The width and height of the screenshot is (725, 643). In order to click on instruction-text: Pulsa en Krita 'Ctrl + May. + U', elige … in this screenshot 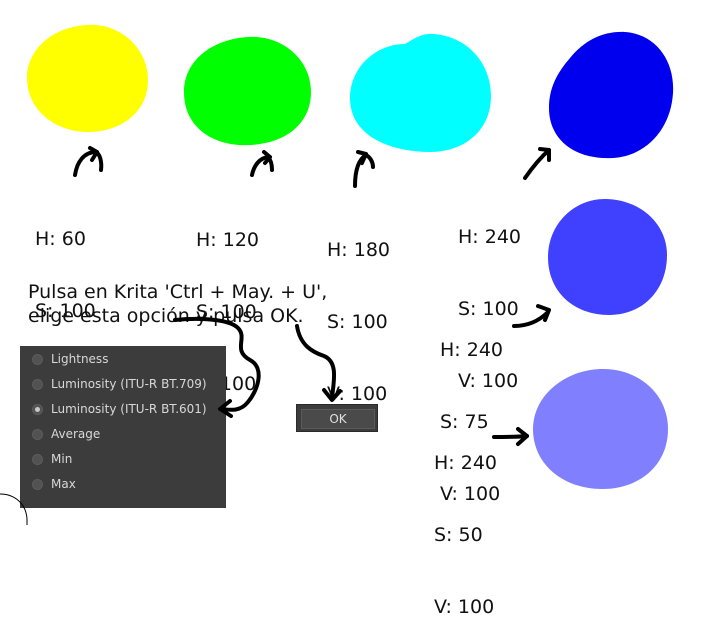, I will do `click(177, 304)`.